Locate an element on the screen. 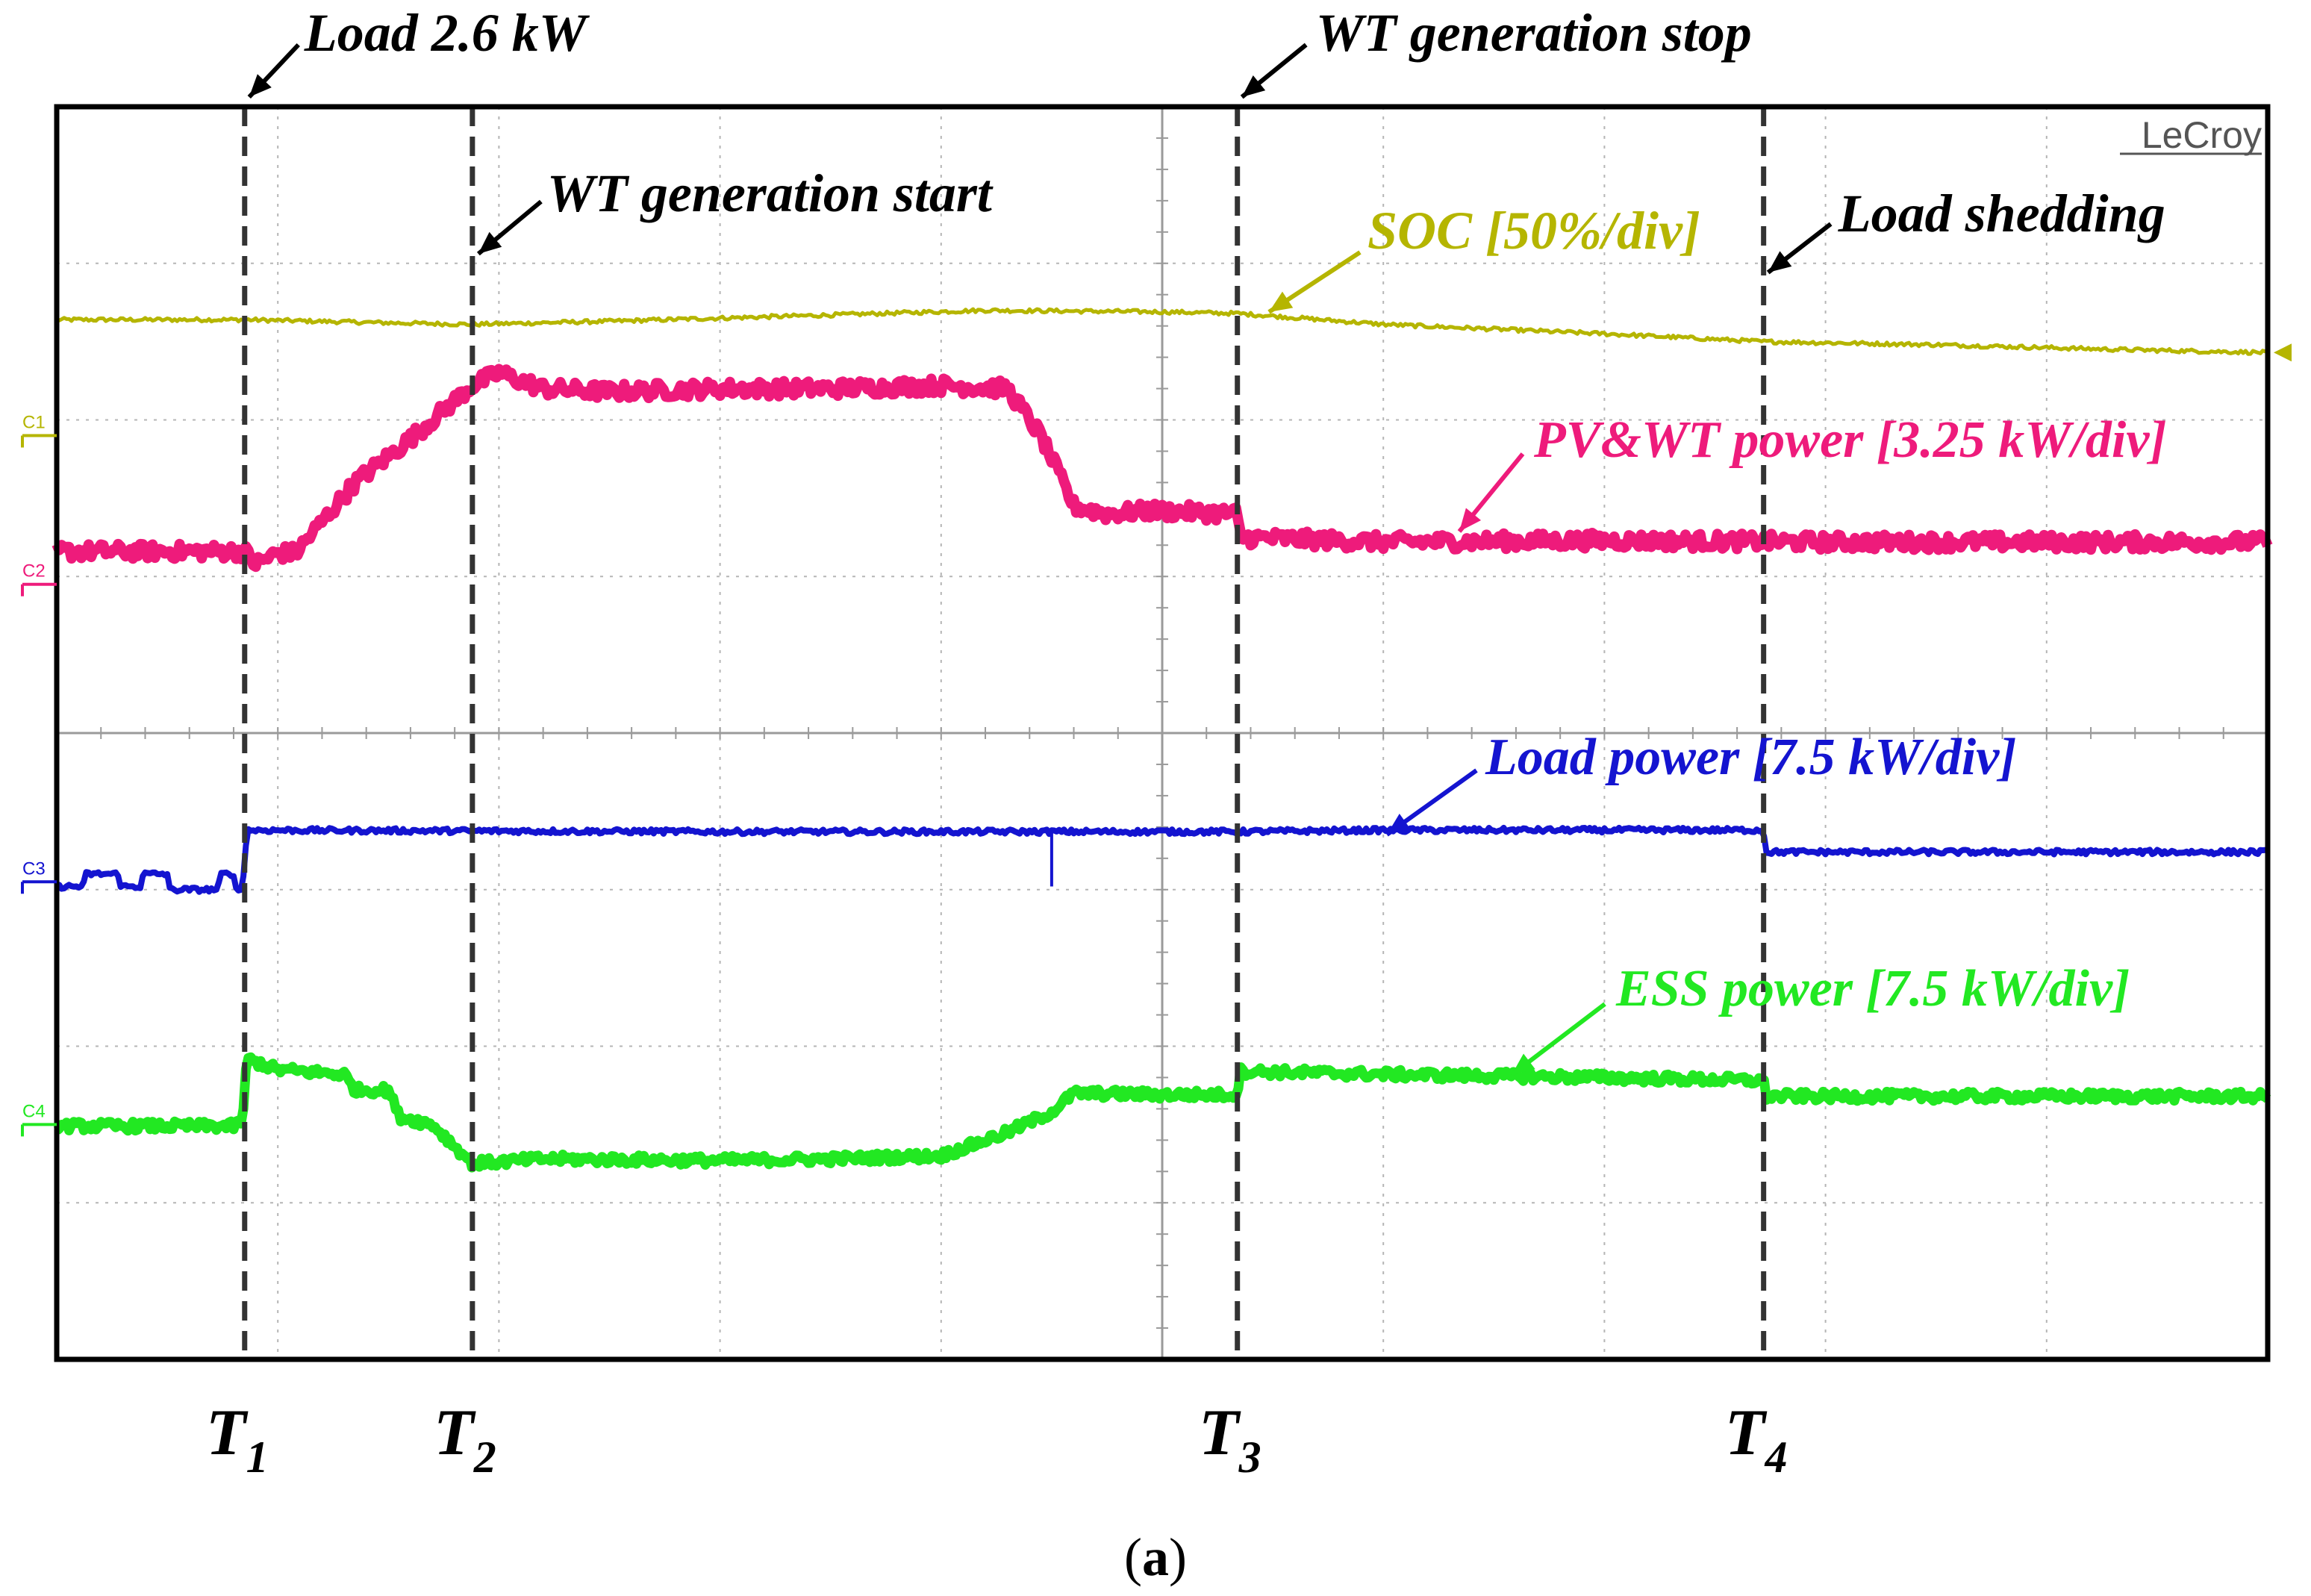 This screenshot has width=2311, height=1596. series-label-ess: ESS power [7.5 kW/div] is located at coordinates (1872, 988).